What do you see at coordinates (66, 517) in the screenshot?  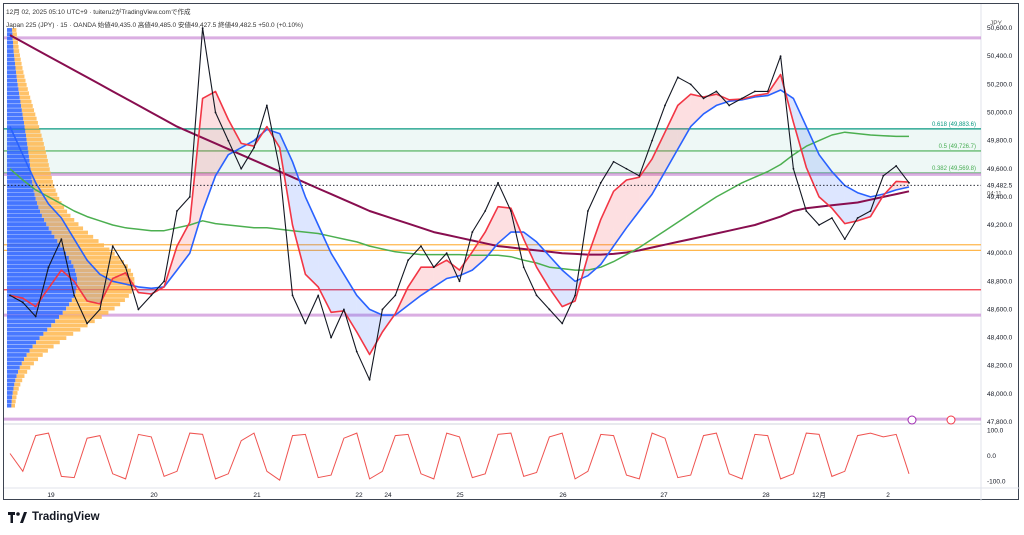 I see `brand-name: TradingView` at bounding box center [66, 517].